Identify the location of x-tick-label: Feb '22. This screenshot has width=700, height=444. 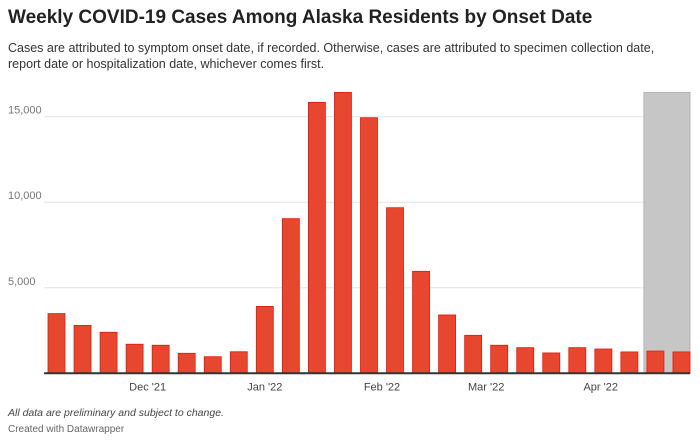
(382, 387).